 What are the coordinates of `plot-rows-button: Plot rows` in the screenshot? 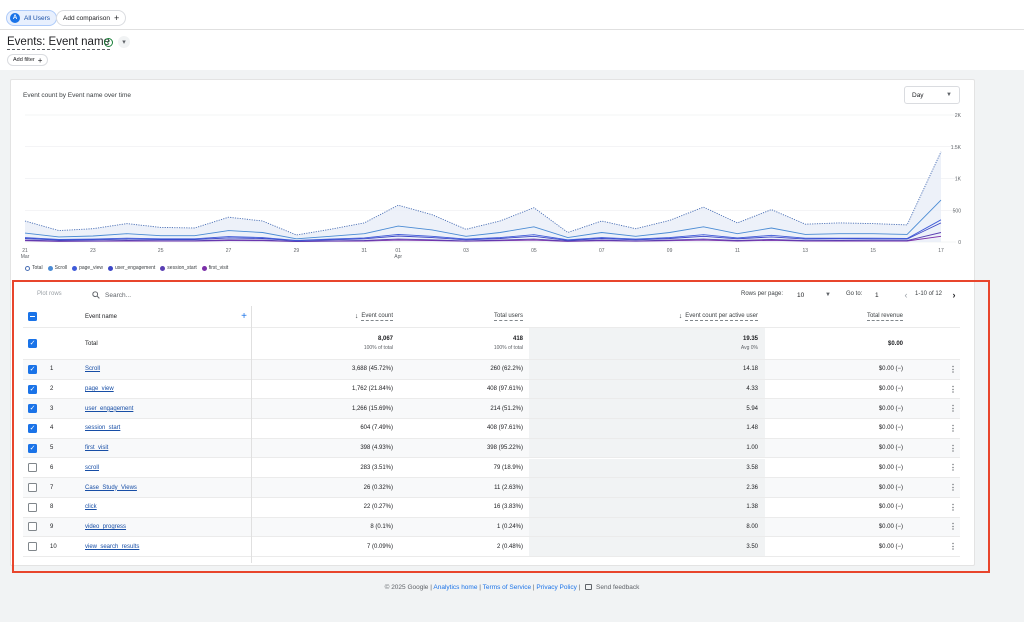 It's located at (49, 294).